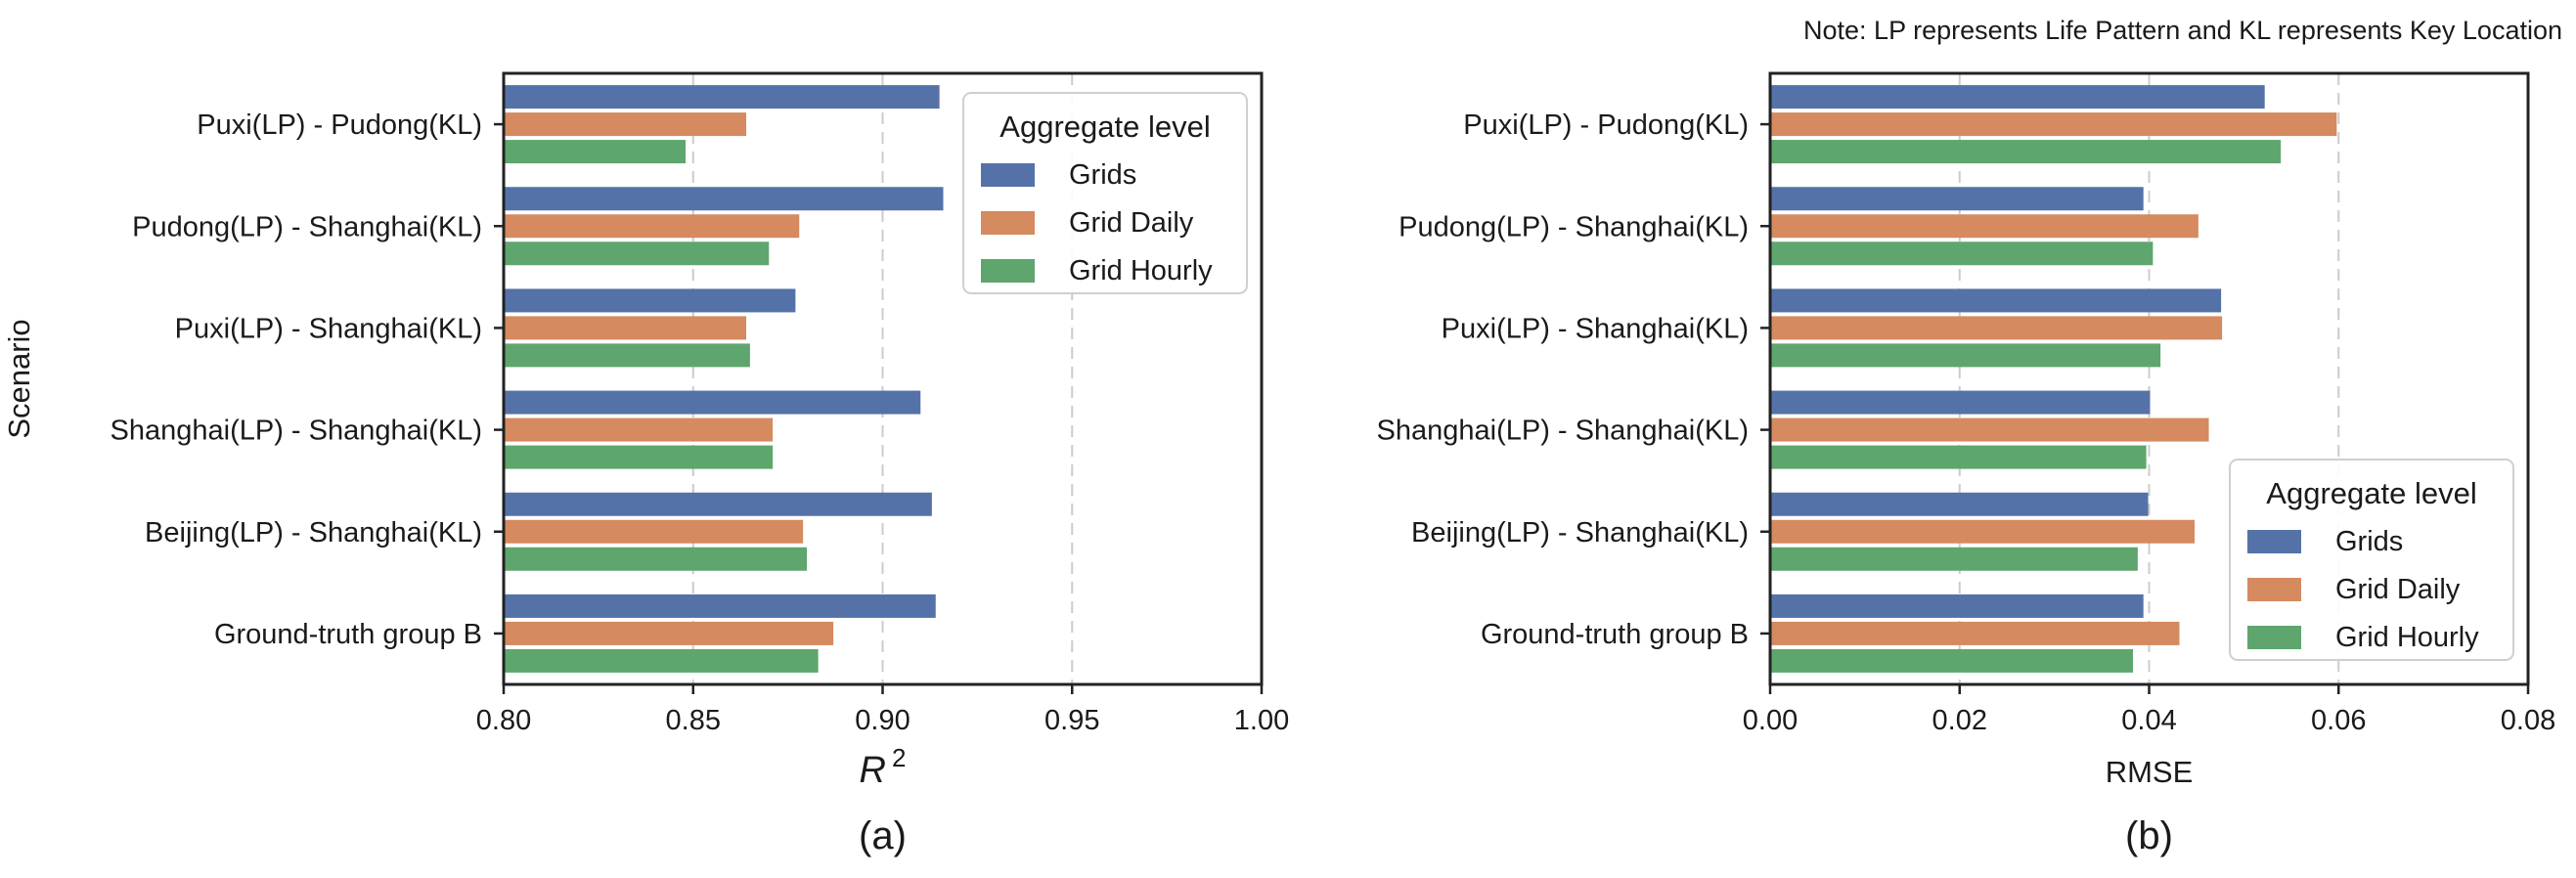 The image size is (2576, 878). I want to click on x-tick-label: 0.02, so click(1960, 720).